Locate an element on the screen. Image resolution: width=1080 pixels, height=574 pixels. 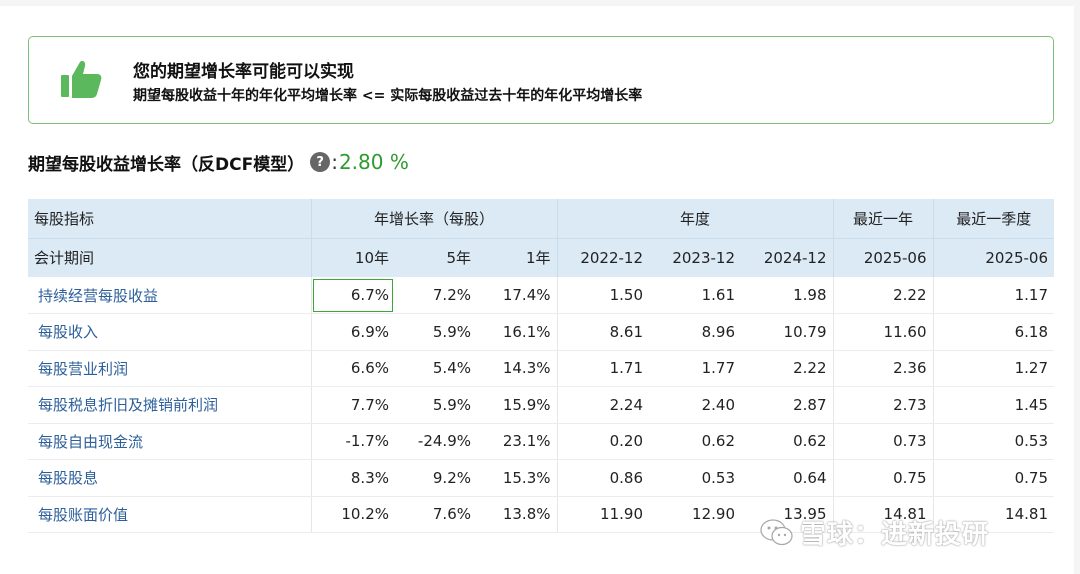
header-5y: 5年 is located at coordinates (436, 257).